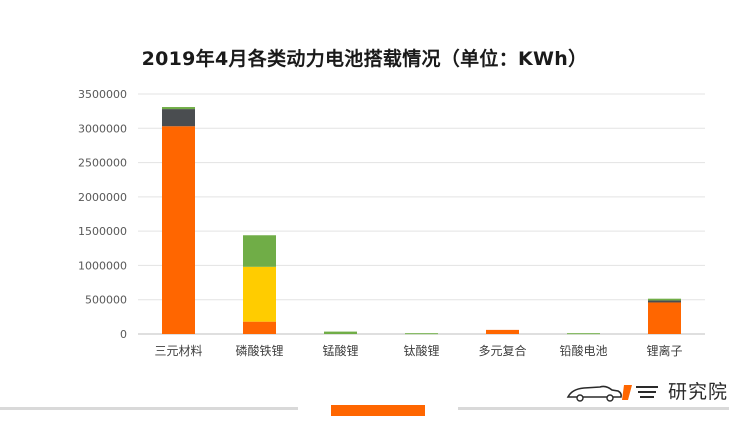  I want to click on watermark: 研究院, so click(647, 391).